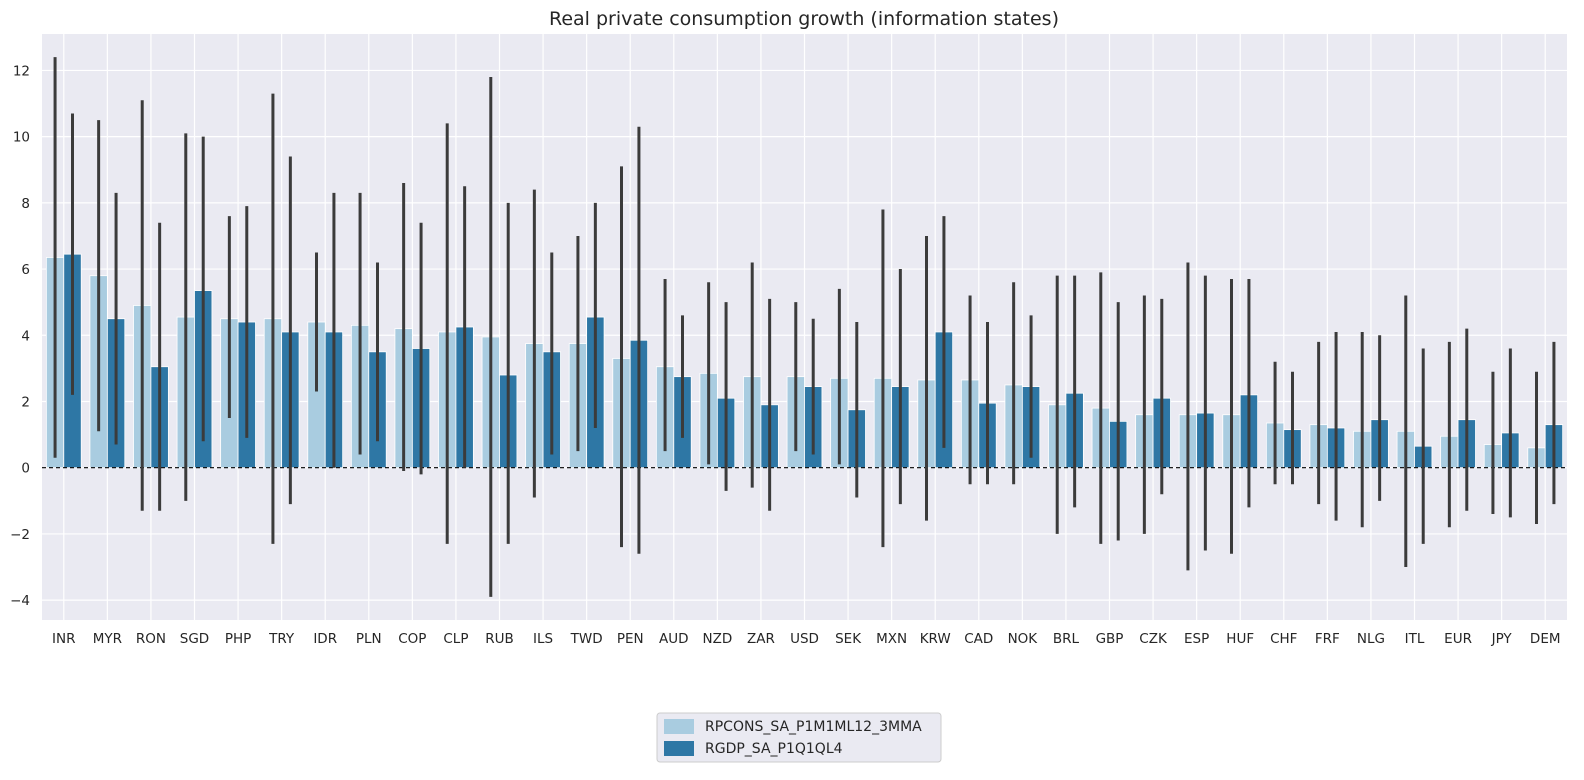  Describe the element at coordinates (1283, 639) in the screenshot. I see `x-tick-label-chf: CHF` at that location.